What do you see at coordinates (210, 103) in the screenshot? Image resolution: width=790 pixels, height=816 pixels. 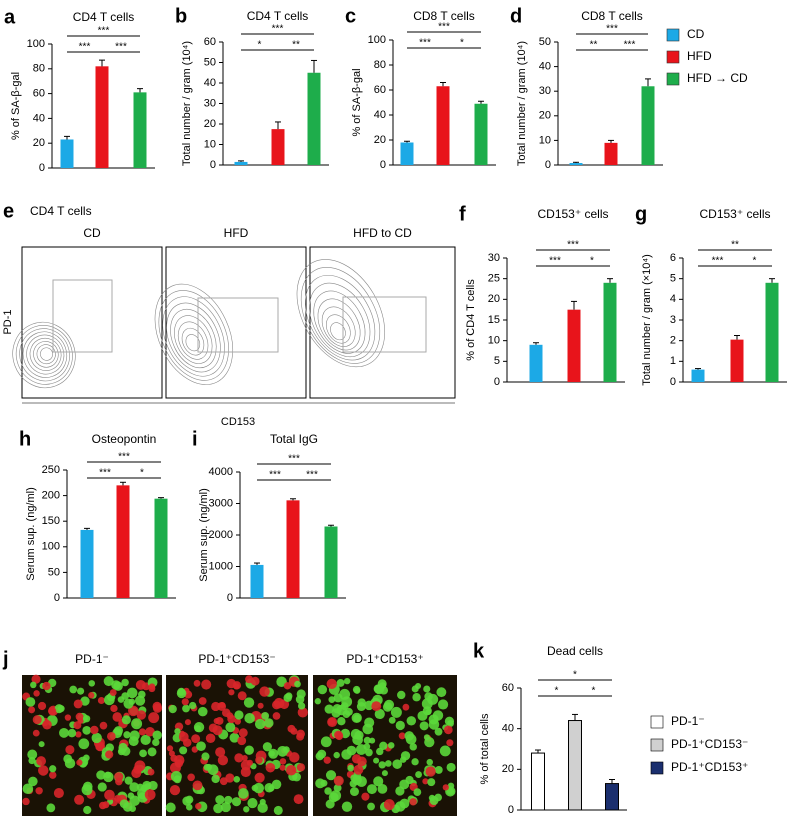 I see `y-tick-label: 30` at bounding box center [210, 103].